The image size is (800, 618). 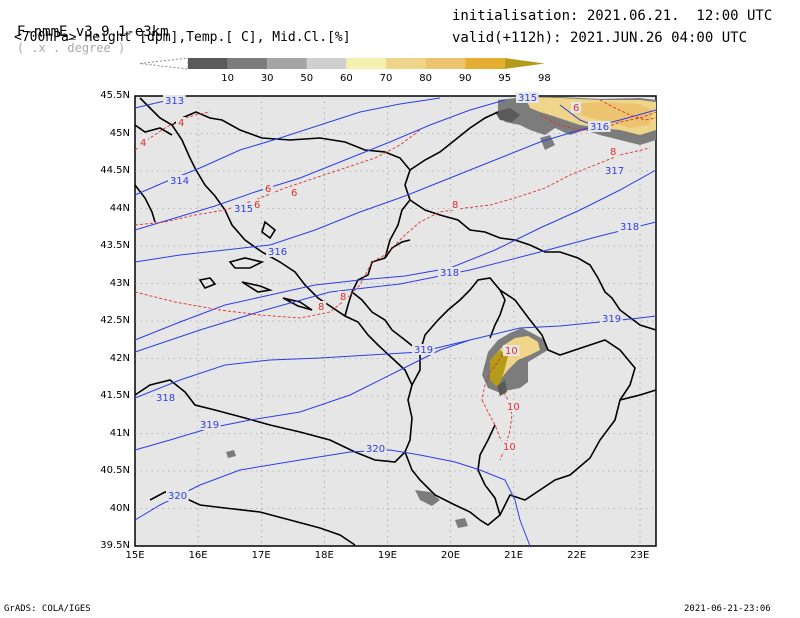 What do you see at coordinates (342, 64) in the screenshot?
I see `colorbar` at bounding box center [342, 64].